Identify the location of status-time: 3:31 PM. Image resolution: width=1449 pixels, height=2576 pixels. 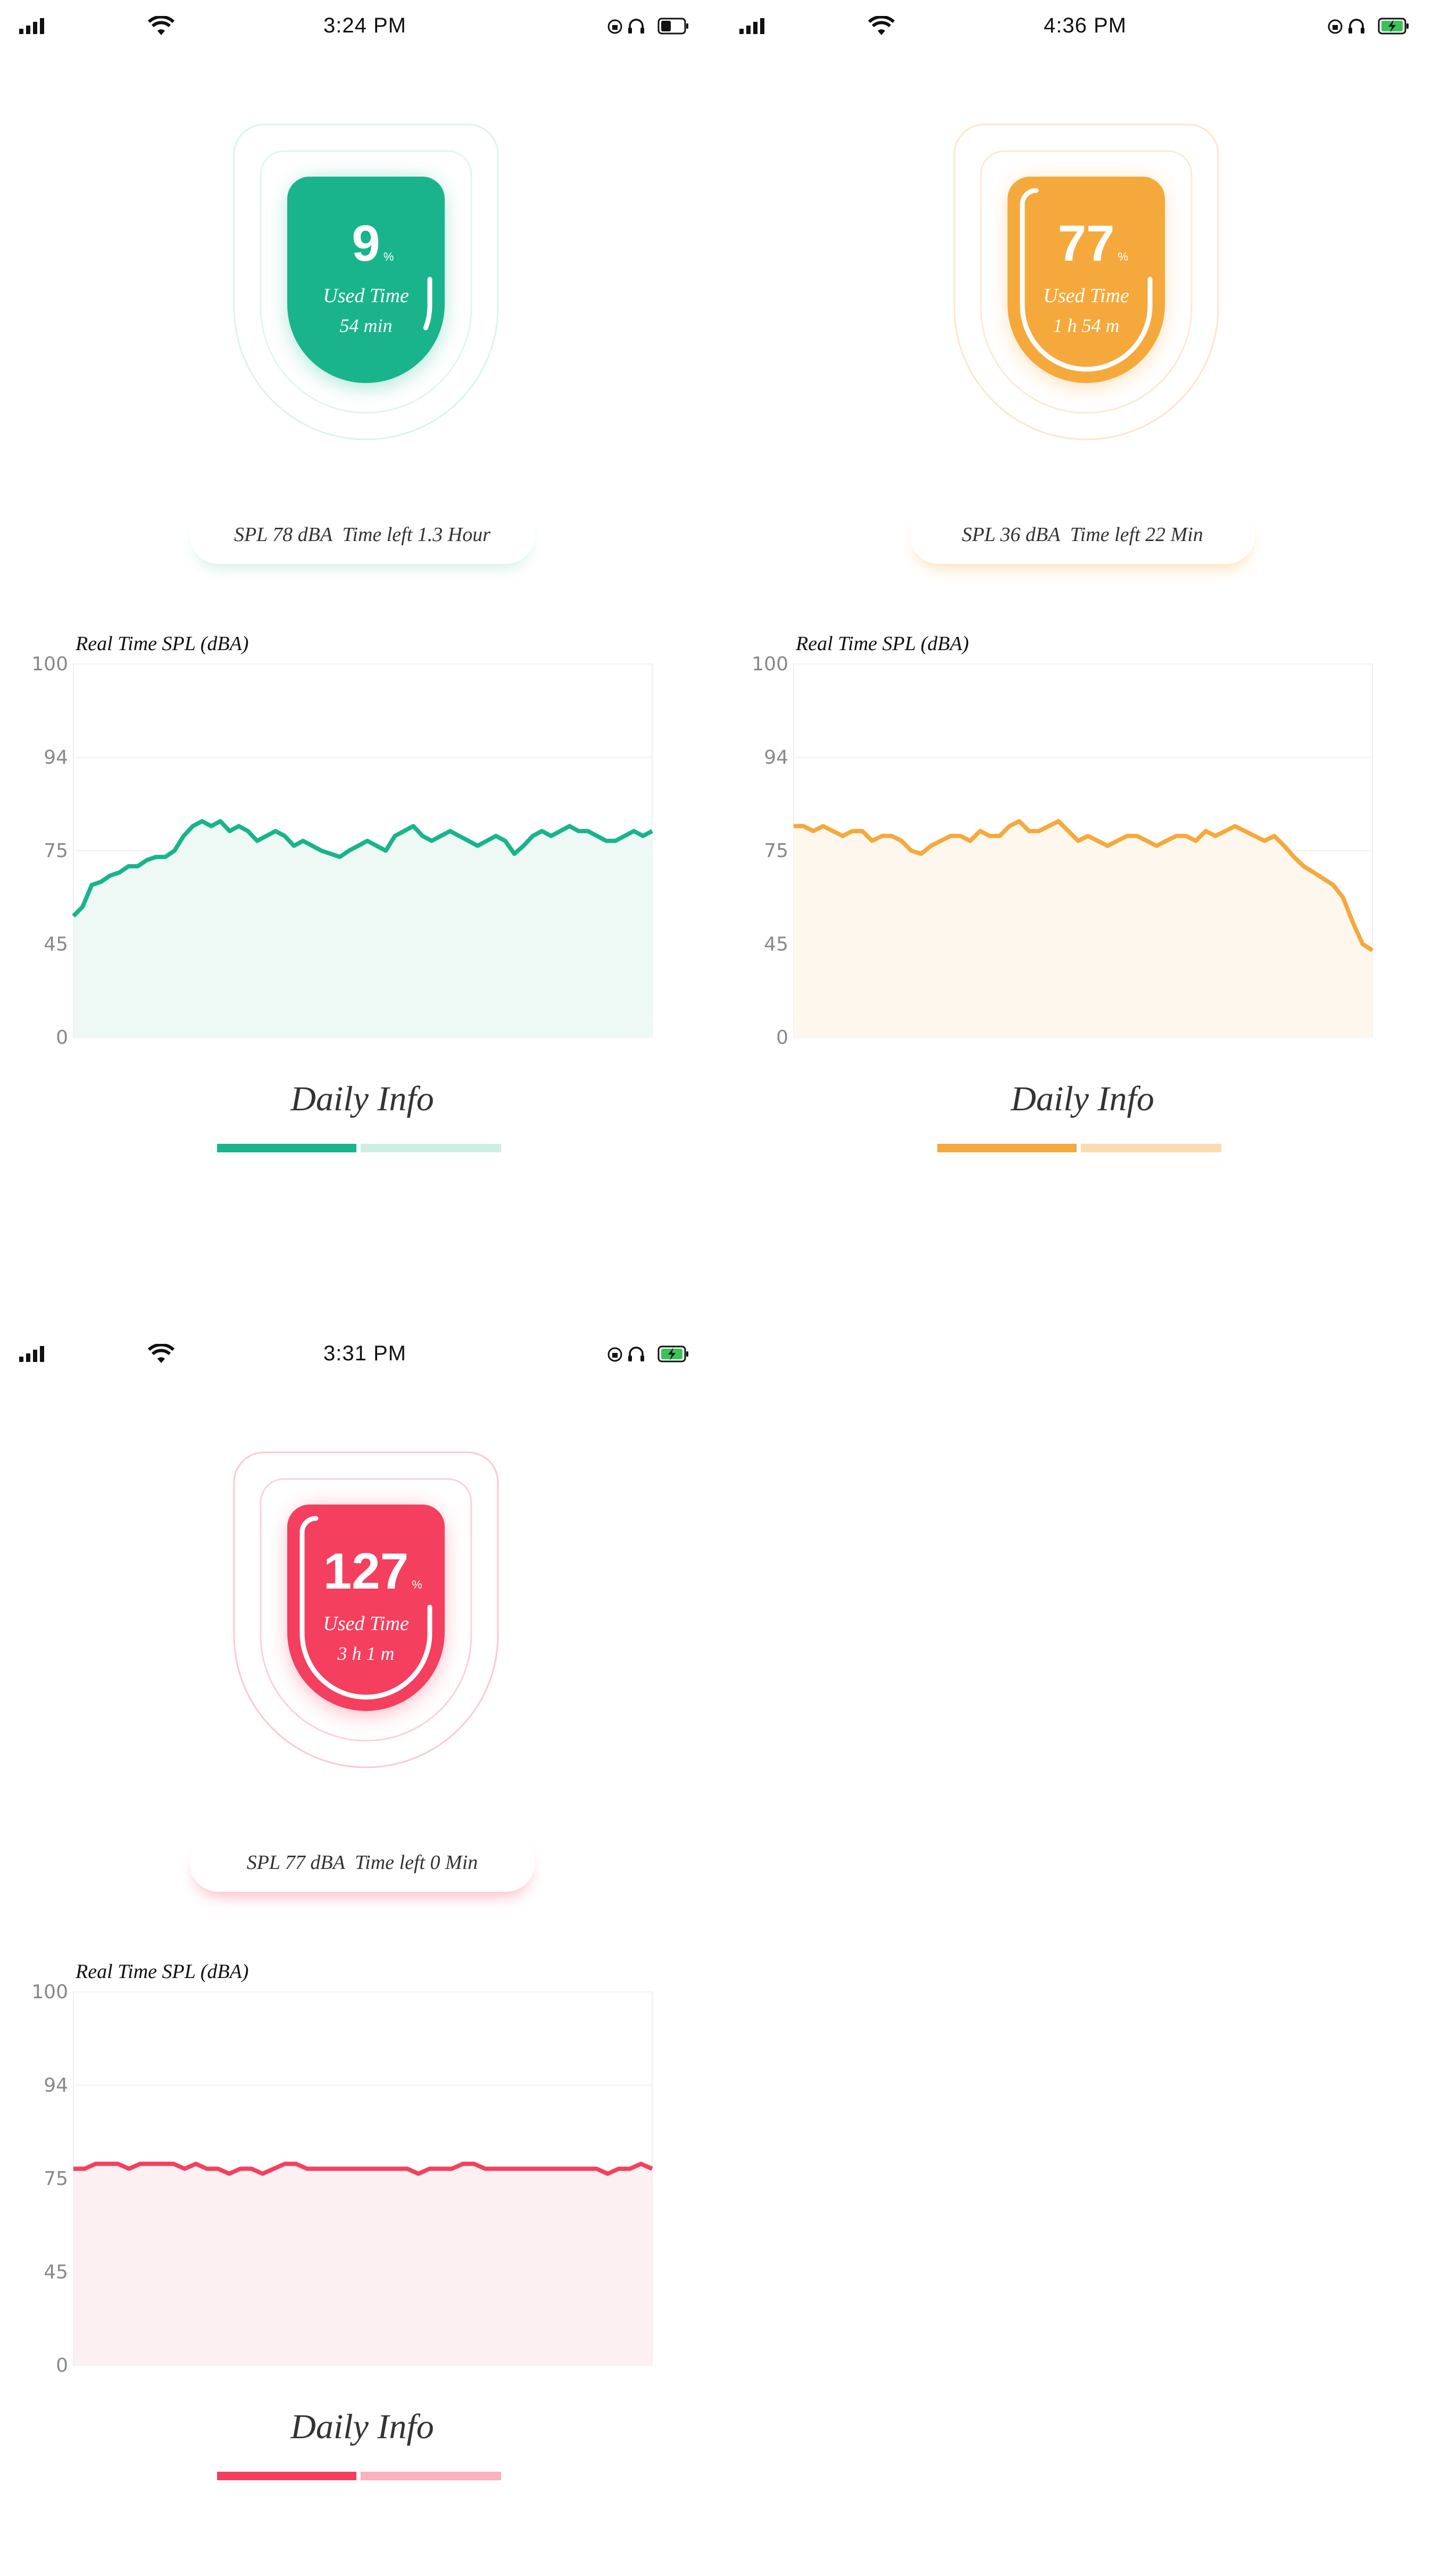
(364, 1353).